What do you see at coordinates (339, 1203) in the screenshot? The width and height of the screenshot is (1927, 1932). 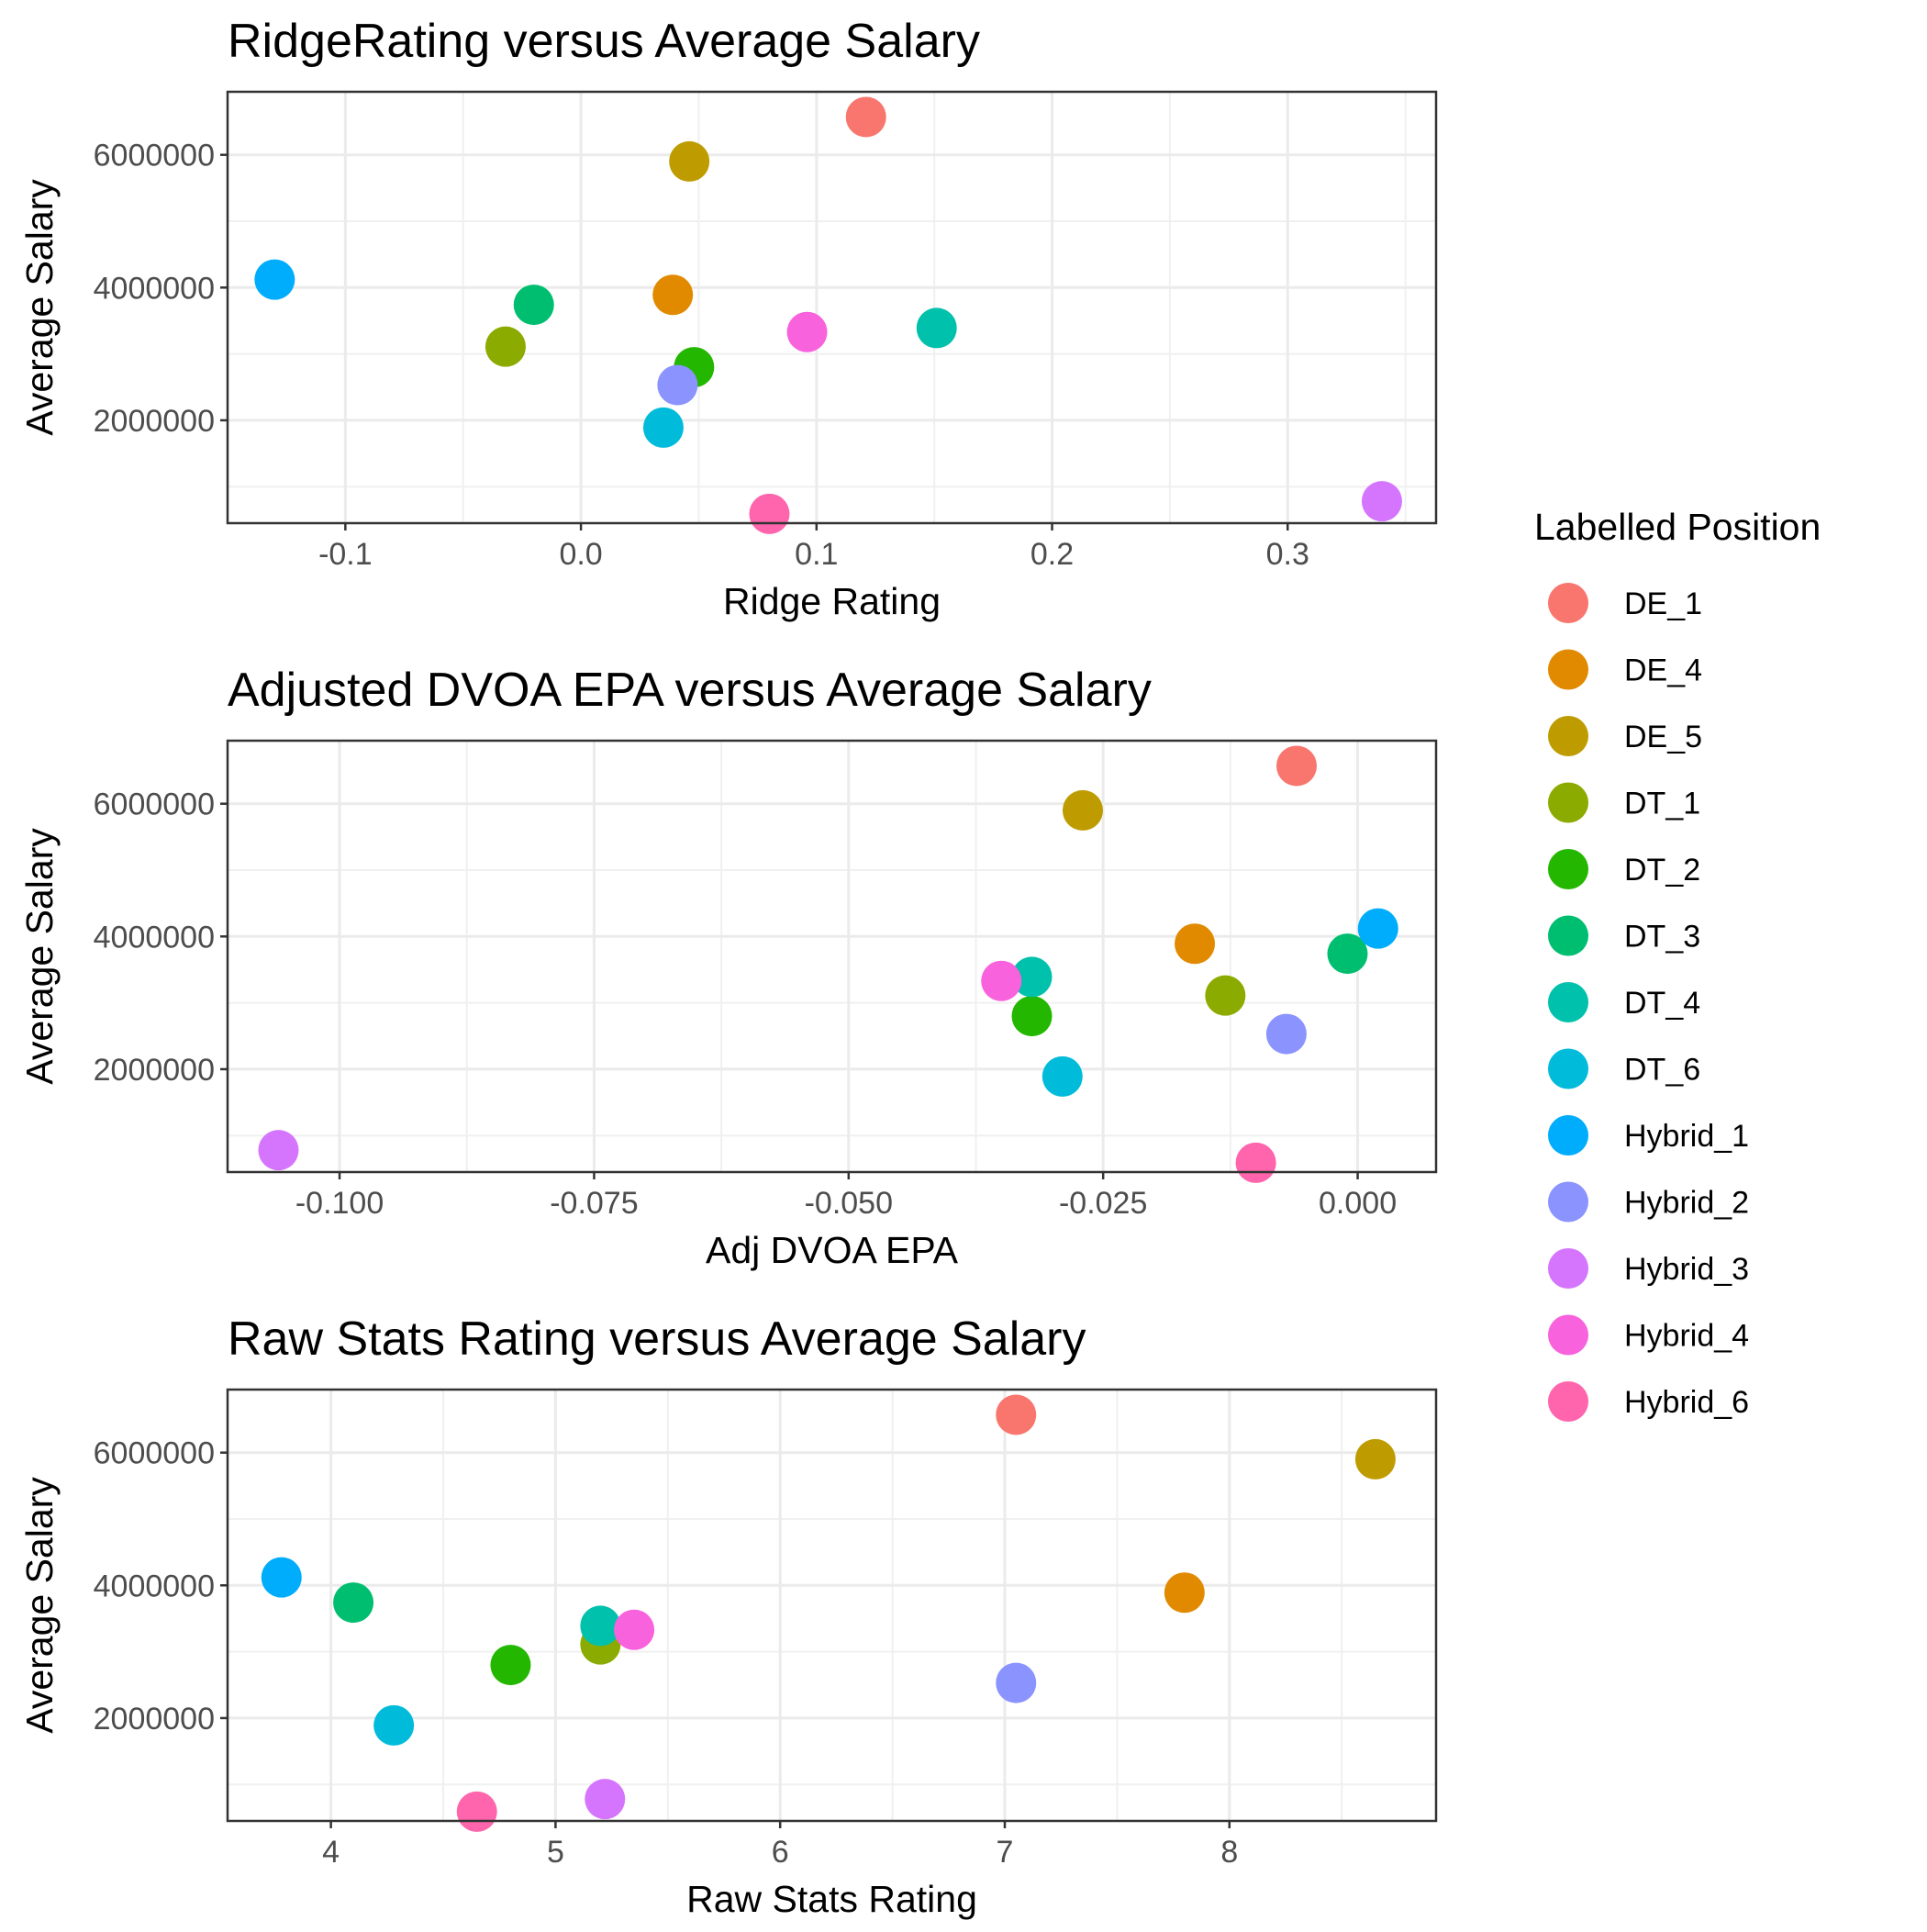 I see `x-tick-label: -0.100` at bounding box center [339, 1203].